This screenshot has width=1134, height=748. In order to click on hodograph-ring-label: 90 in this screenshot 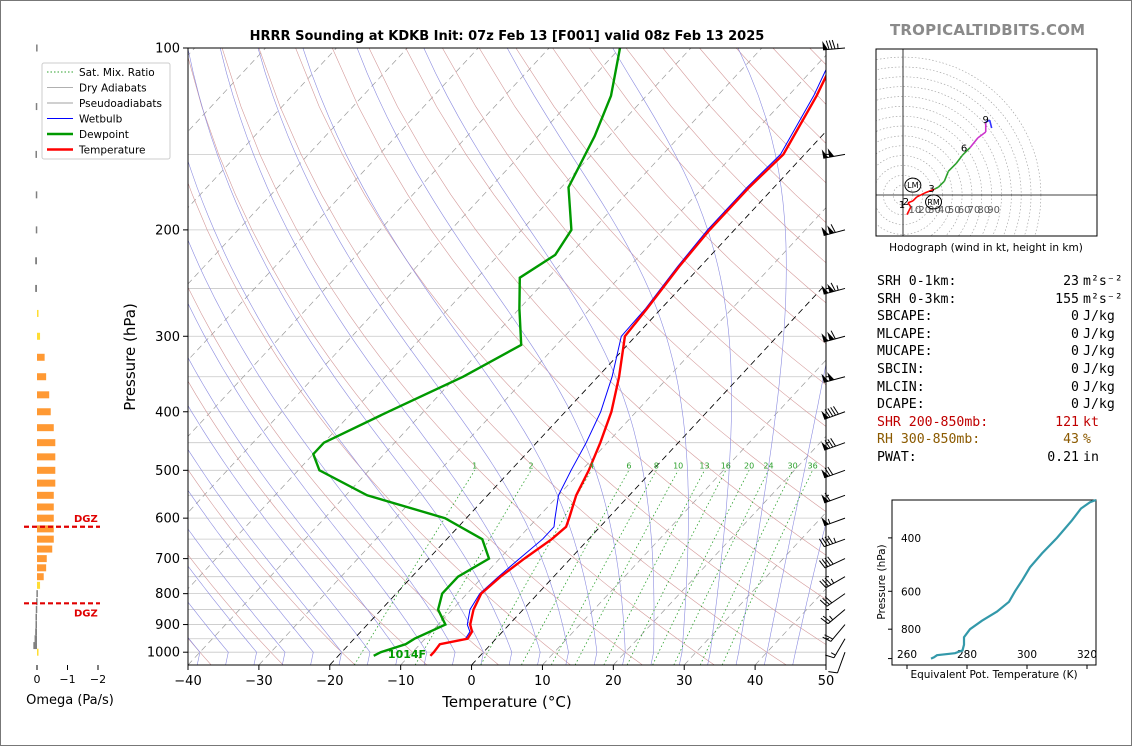, I will do `click(993, 210)`.